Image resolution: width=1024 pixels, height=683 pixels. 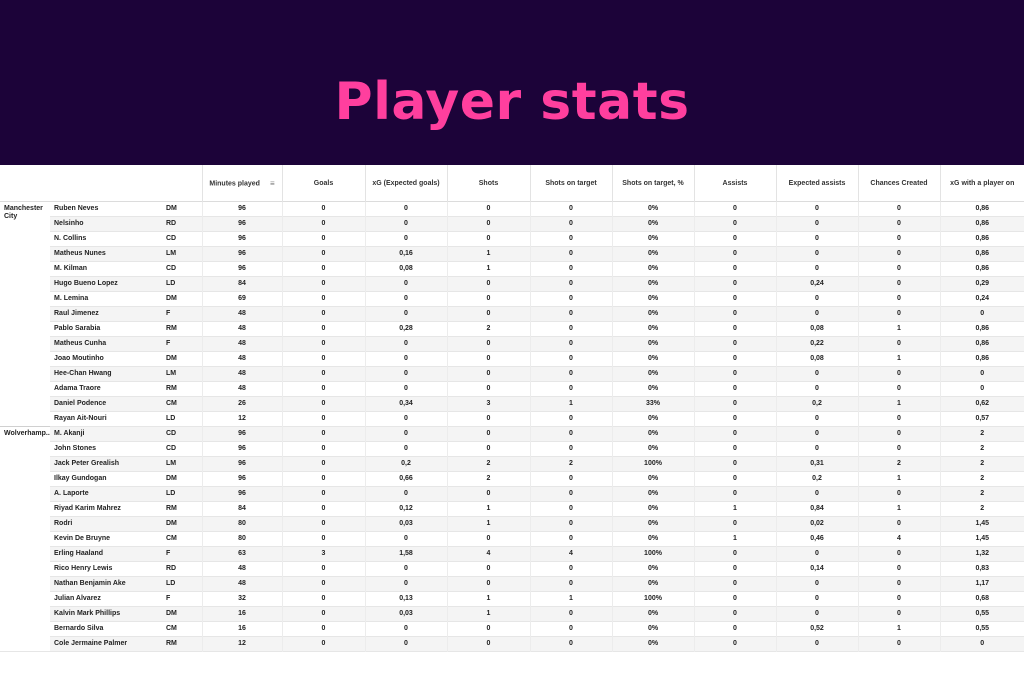 What do you see at coordinates (107, 644) in the screenshot?
I see `player-name: Cole Jermaine Palmer` at bounding box center [107, 644].